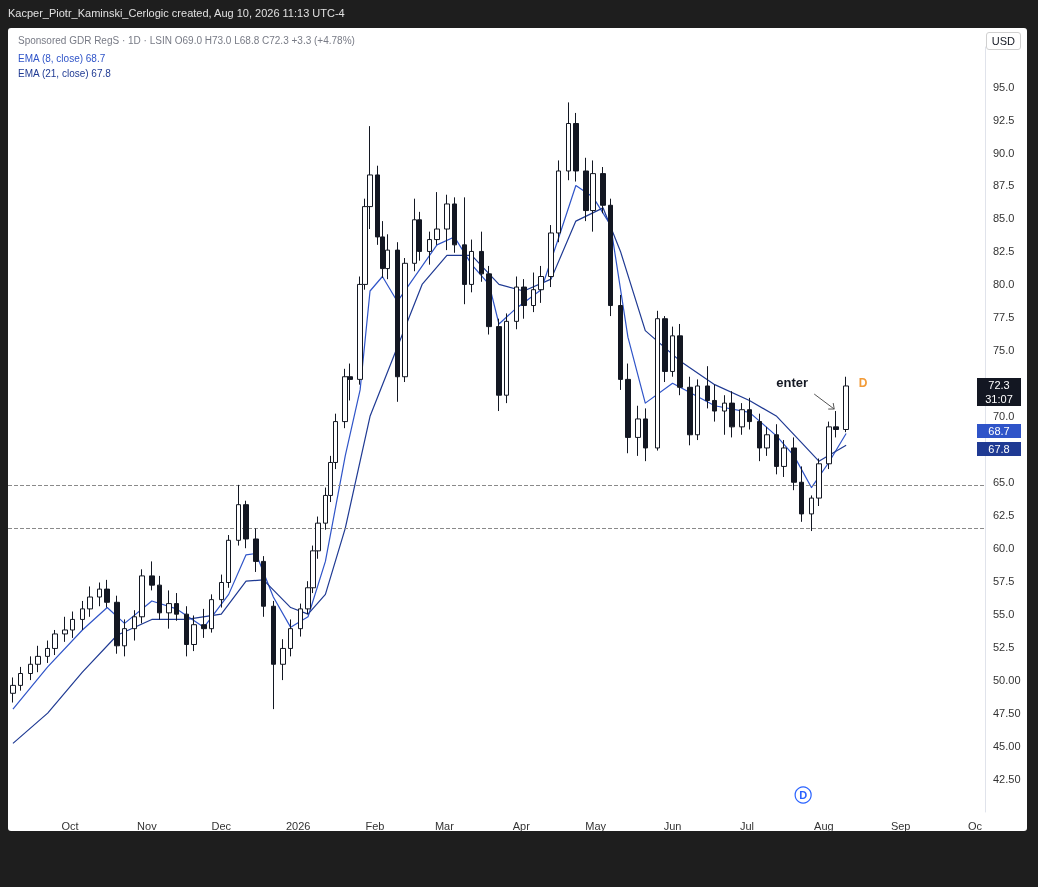 The image size is (1038, 887). Describe the element at coordinates (1004, 317) in the screenshot. I see `y-tick-label: 77.5` at that location.